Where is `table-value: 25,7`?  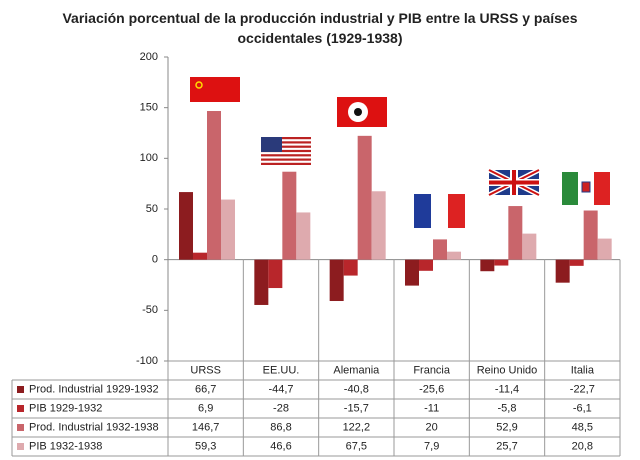 table-value: 25,7 is located at coordinates (506, 446).